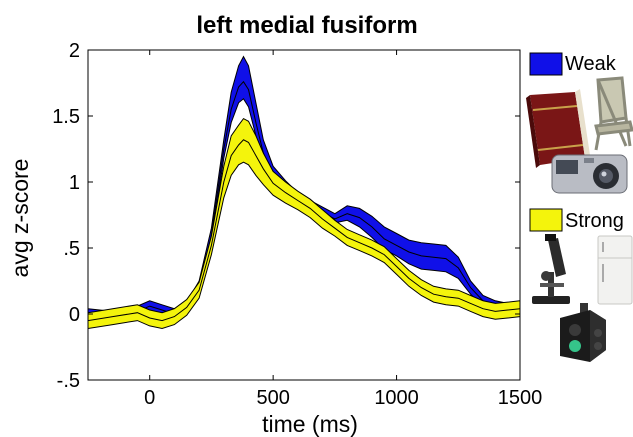 This screenshot has width=633, height=437. What do you see at coordinates (74, 183) in the screenshot?
I see `y-tick-label: 1` at bounding box center [74, 183].